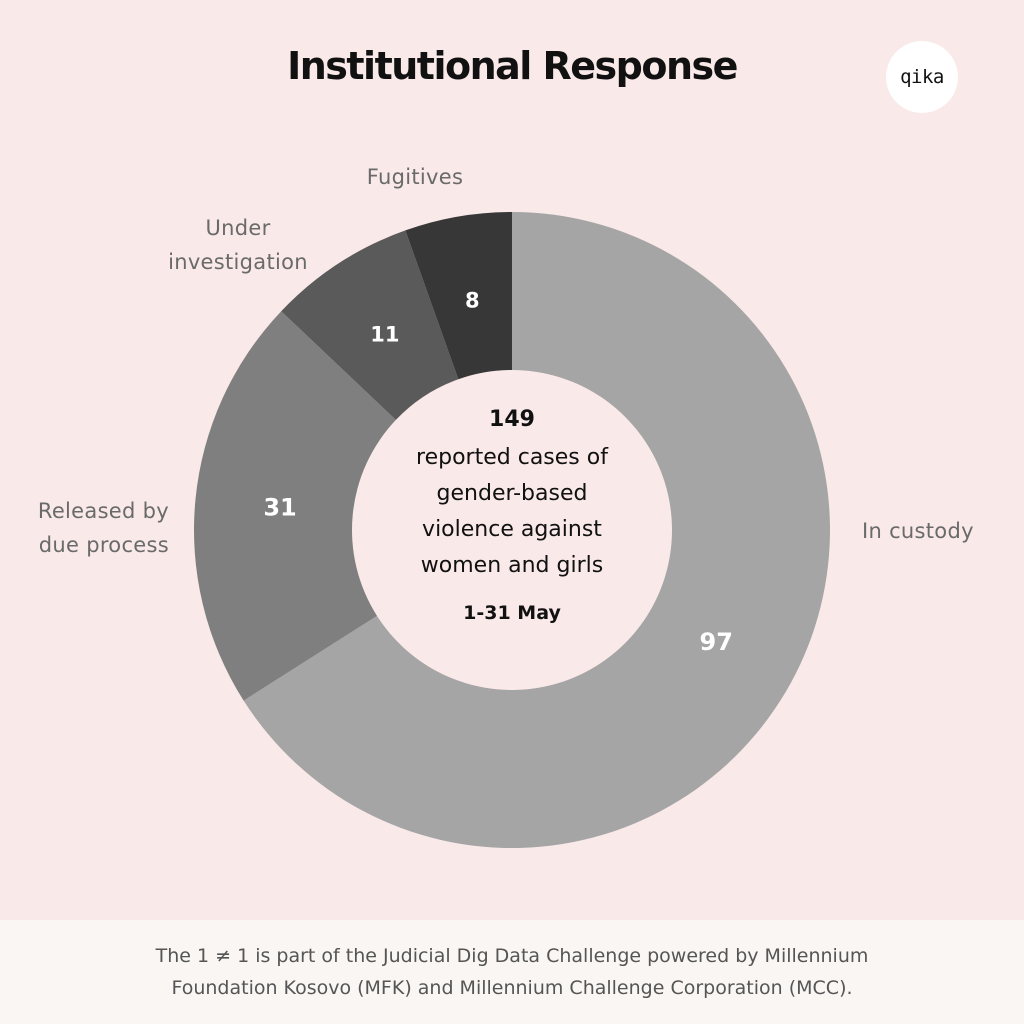  What do you see at coordinates (472, 300) in the screenshot?
I see `slice-value-label: 8` at bounding box center [472, 300].